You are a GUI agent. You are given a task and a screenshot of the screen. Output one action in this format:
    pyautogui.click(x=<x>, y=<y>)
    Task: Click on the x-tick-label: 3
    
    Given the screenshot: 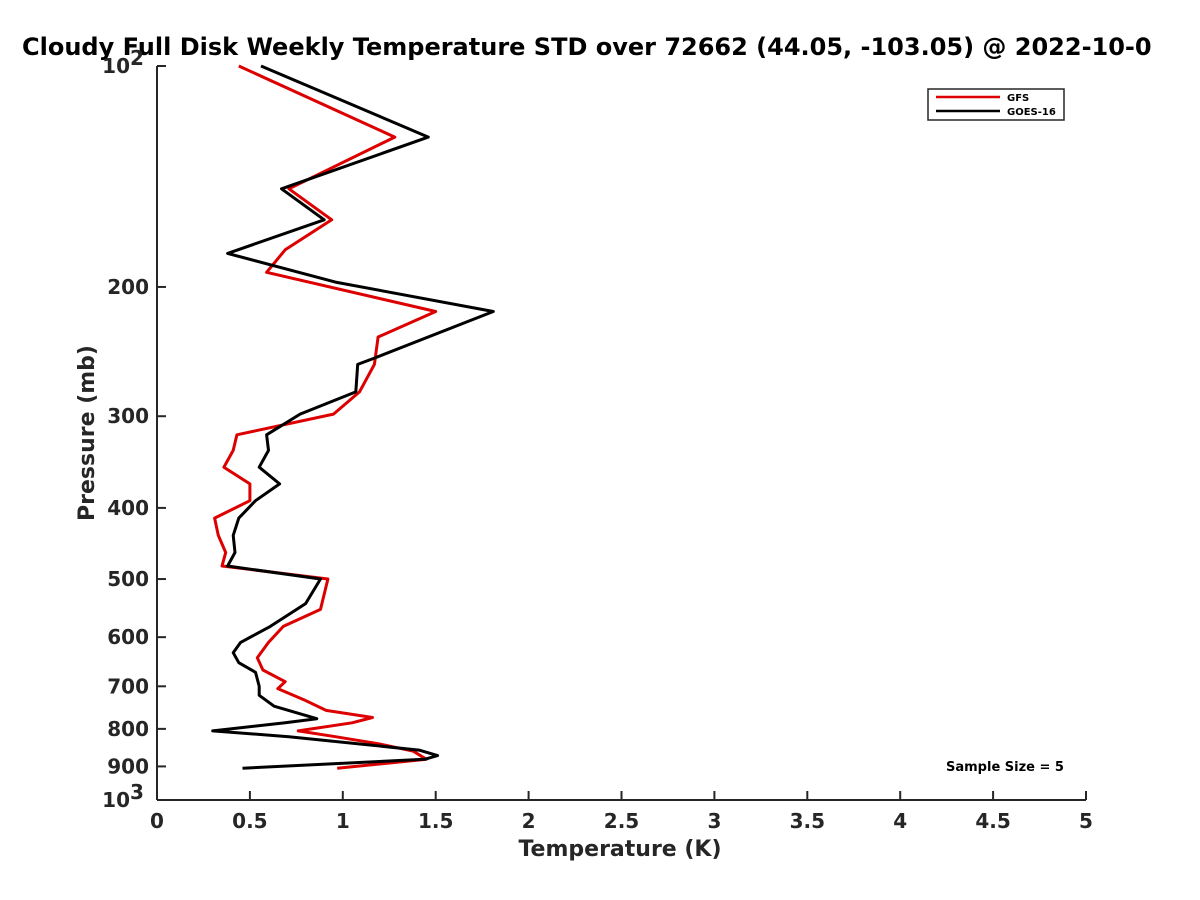 What is the action you would take?
    pyautogui.click(x=714, y=821)
    